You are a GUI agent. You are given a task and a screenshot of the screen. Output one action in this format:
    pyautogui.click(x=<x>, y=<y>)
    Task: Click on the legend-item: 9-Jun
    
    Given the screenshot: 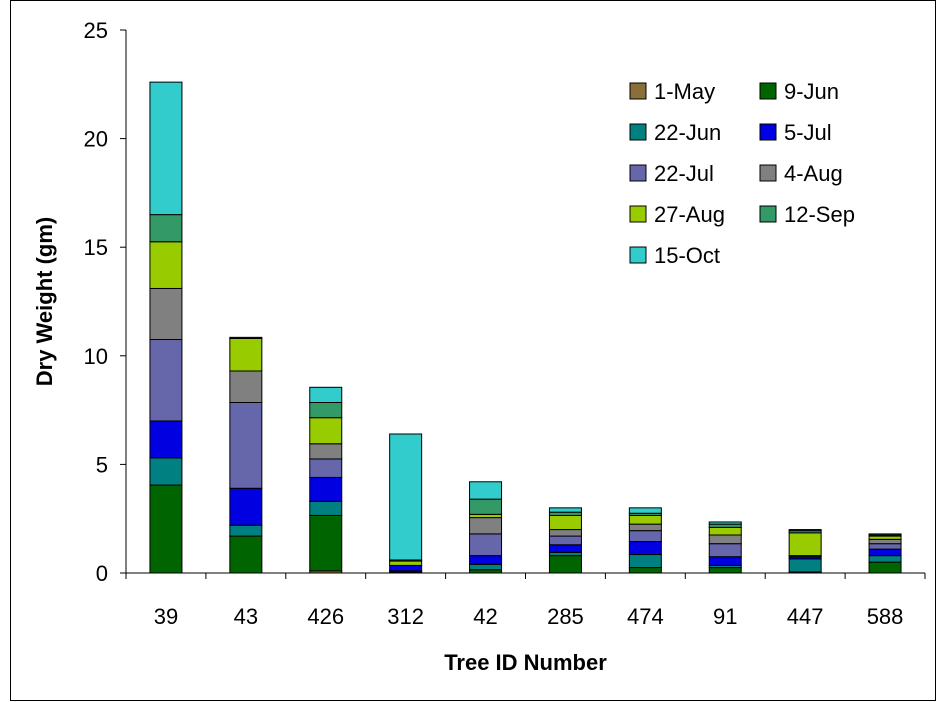 What is the action you would take?
    pyautogui.click(x=799, y=91)
    